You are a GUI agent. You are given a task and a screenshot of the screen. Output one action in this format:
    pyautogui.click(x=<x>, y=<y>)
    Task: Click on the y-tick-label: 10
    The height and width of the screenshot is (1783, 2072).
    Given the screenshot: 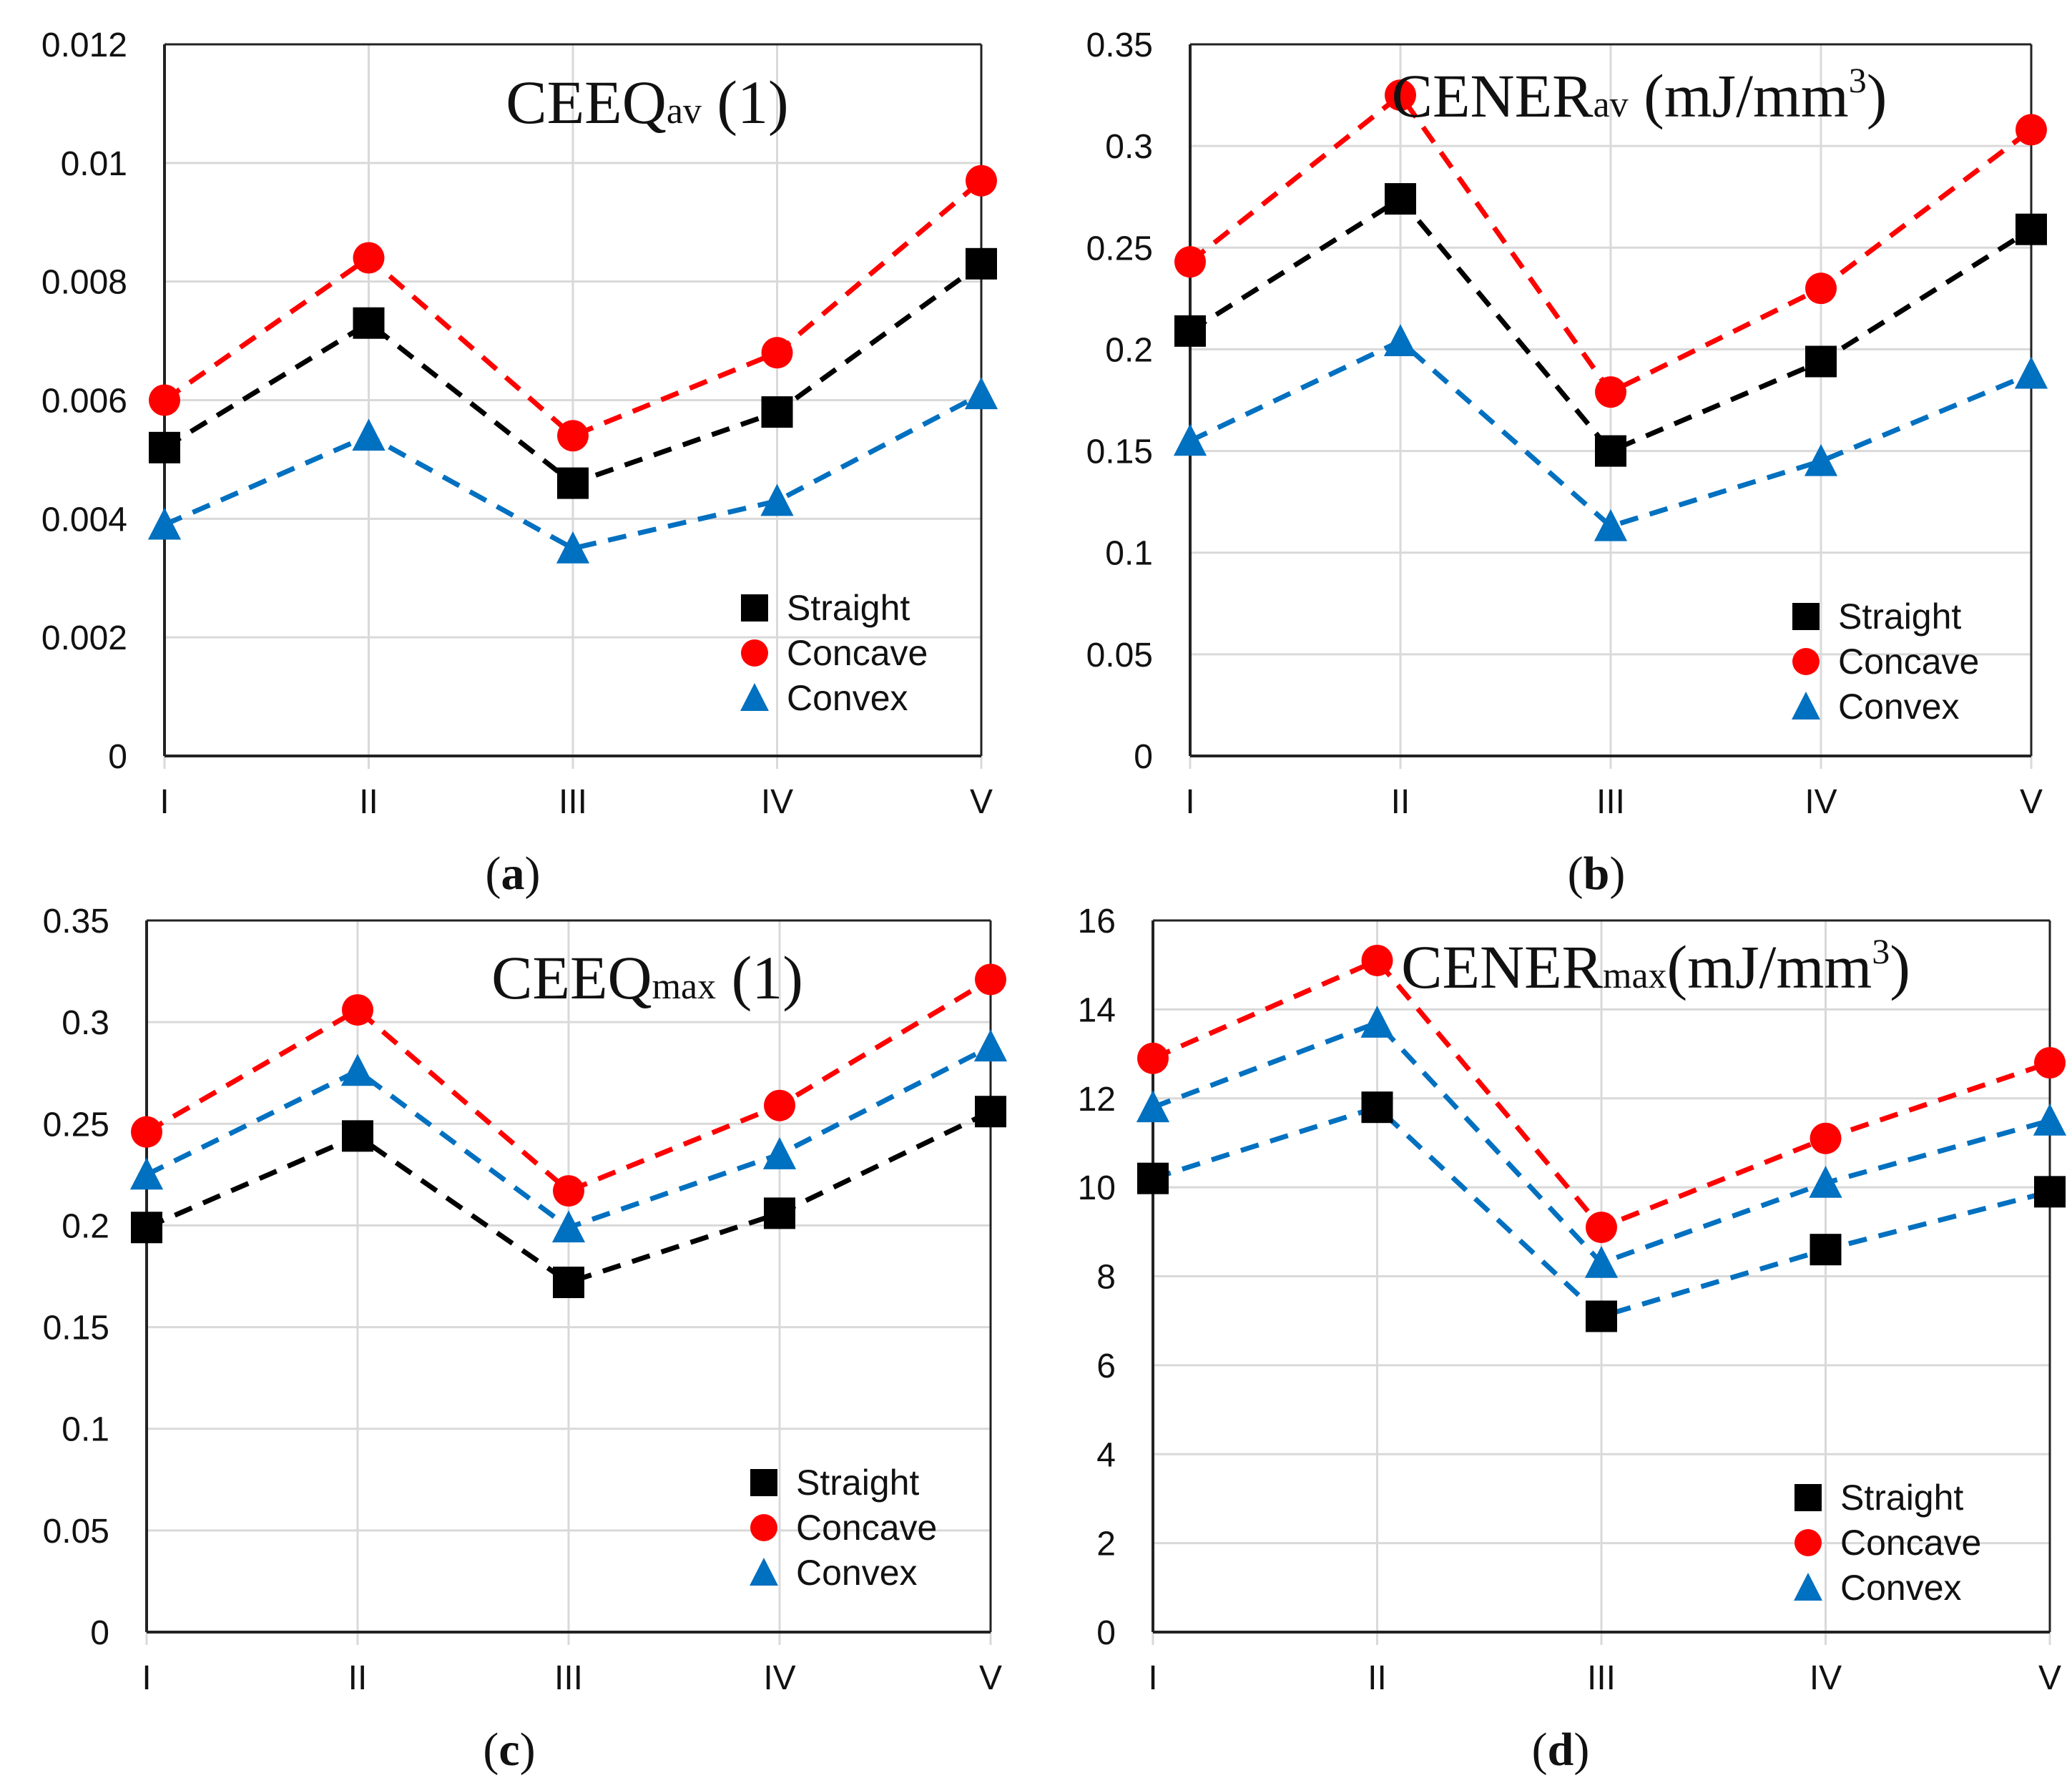 What is the action you would take?
    pyautogui.click(x=1097, y=1188)
    